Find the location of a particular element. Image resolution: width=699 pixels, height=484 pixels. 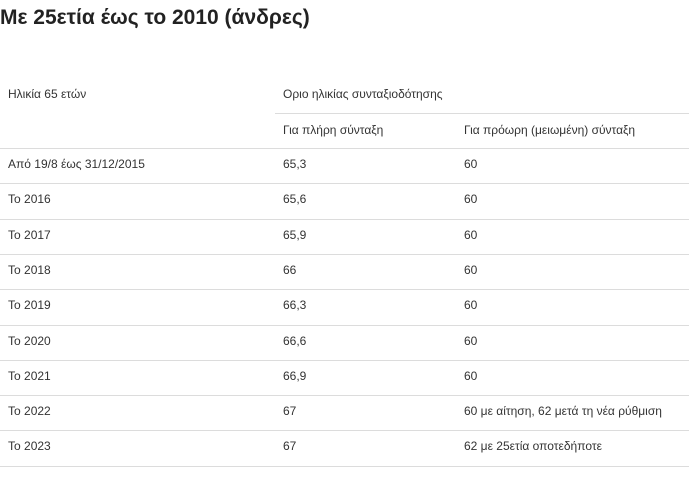

table-cell: 66,3 is located at coordinates (295, 305).